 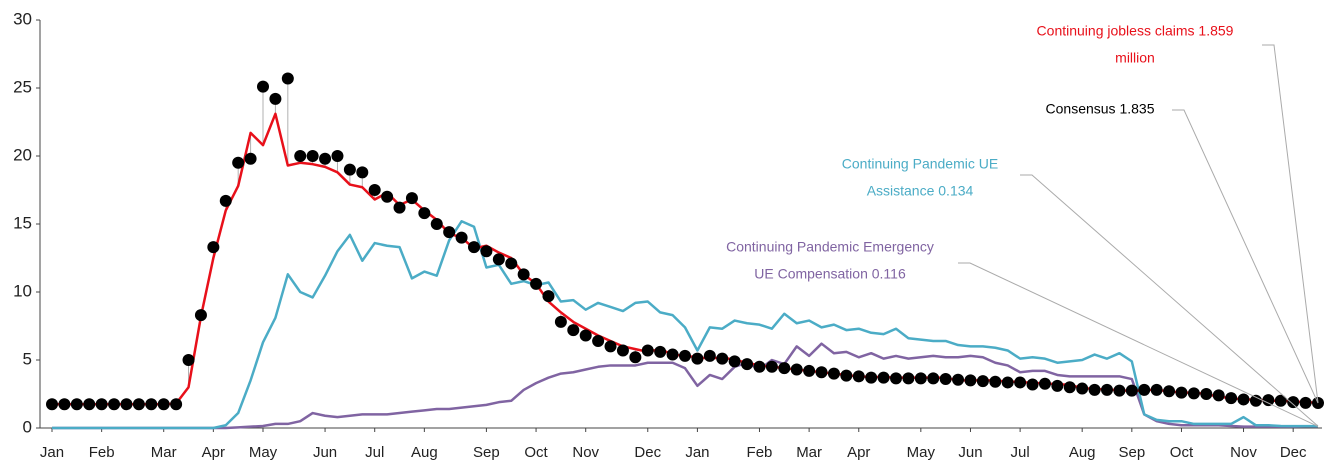 I want to click on x-tick-label: Jun, so click(x=970, y=452).